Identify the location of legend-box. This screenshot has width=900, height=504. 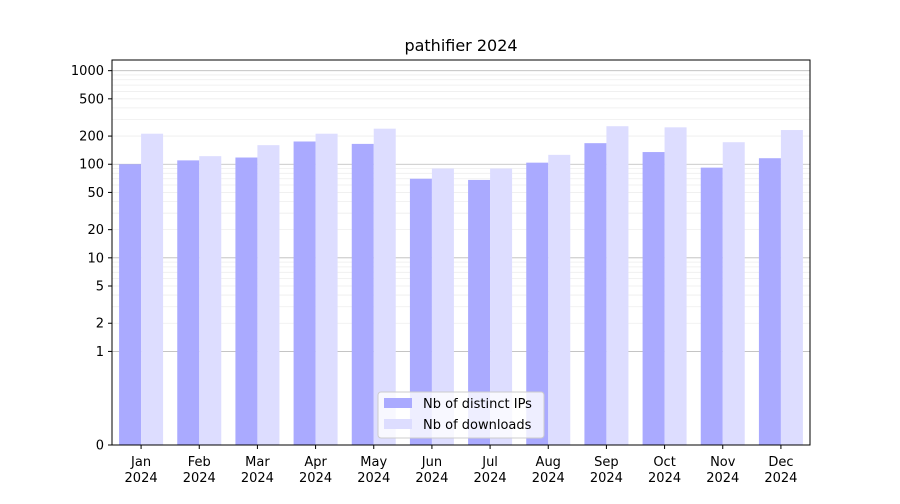
(461, 415).